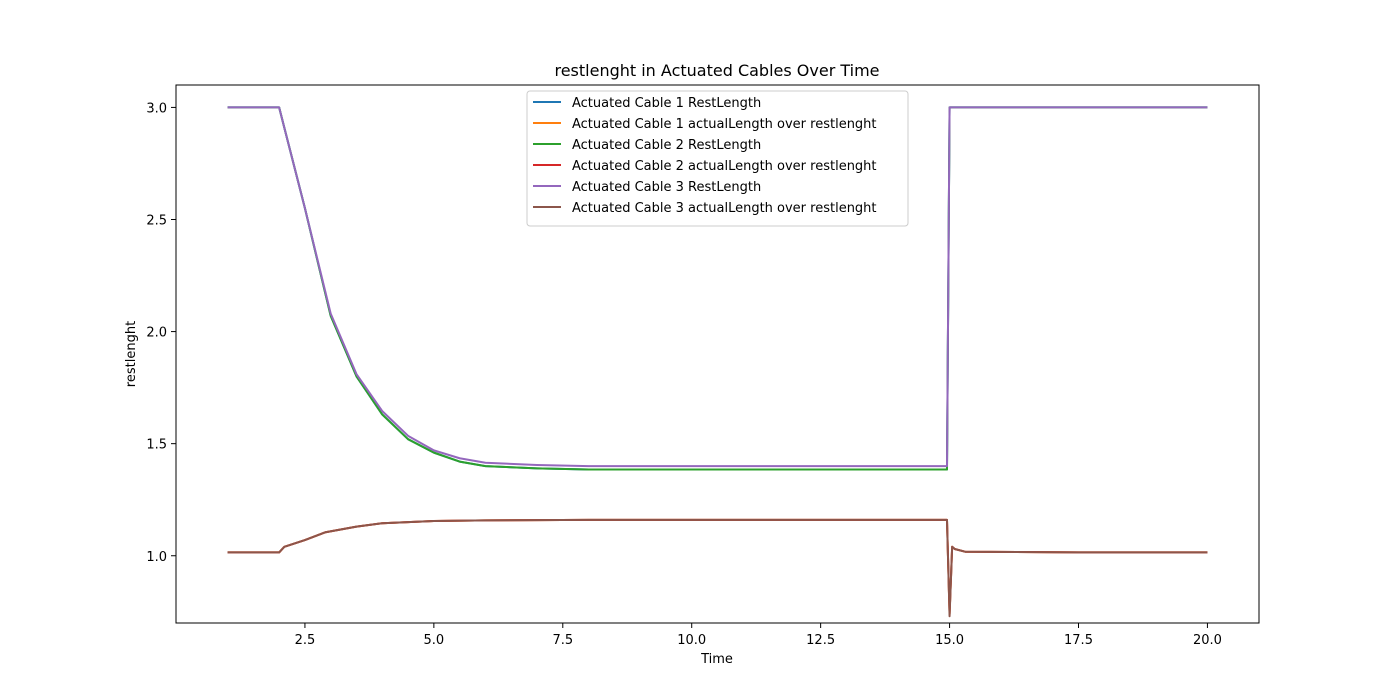 This screenshot has height=700, width=1400. Describe the element at coordinates (156, 108) in the screenshot. I see `y-tick-label: 3.0` at that location.